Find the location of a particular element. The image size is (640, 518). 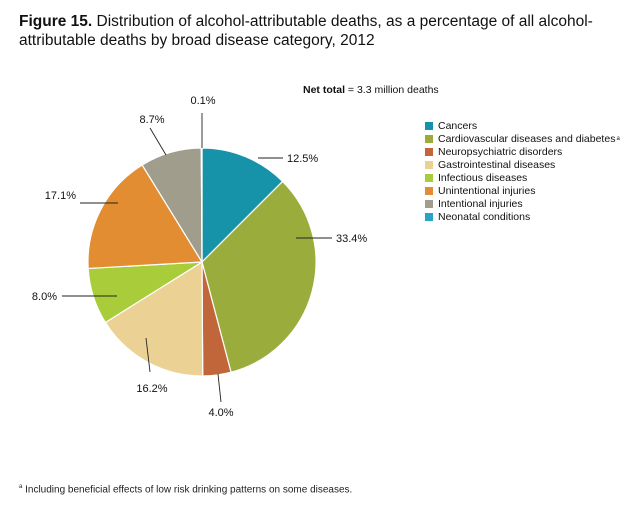

legend-item: Infectious diseases is located at coordinates (522, 177).